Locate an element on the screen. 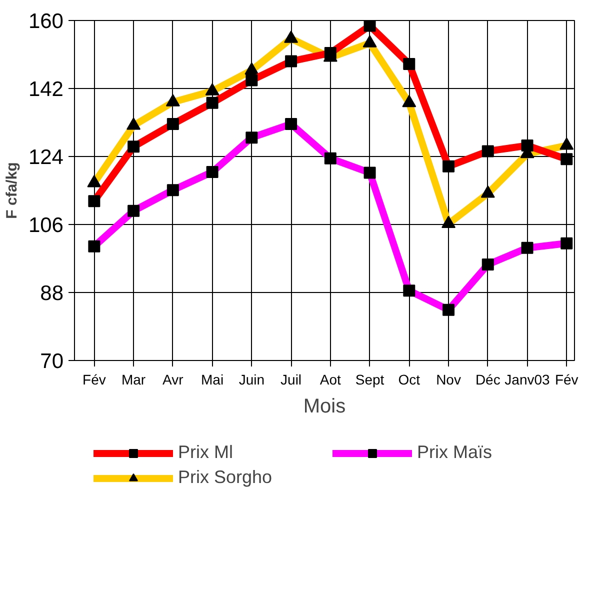  y-tick-label: 88 is located at coordinates (52, 293).